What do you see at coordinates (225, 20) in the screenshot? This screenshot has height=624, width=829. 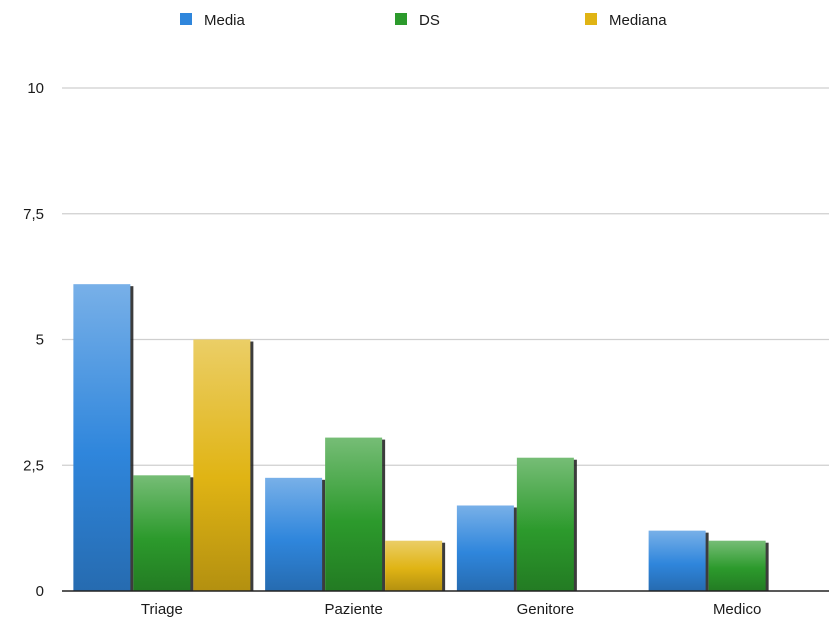 I see `legend-label: Media` at bounding box center [225, 20].